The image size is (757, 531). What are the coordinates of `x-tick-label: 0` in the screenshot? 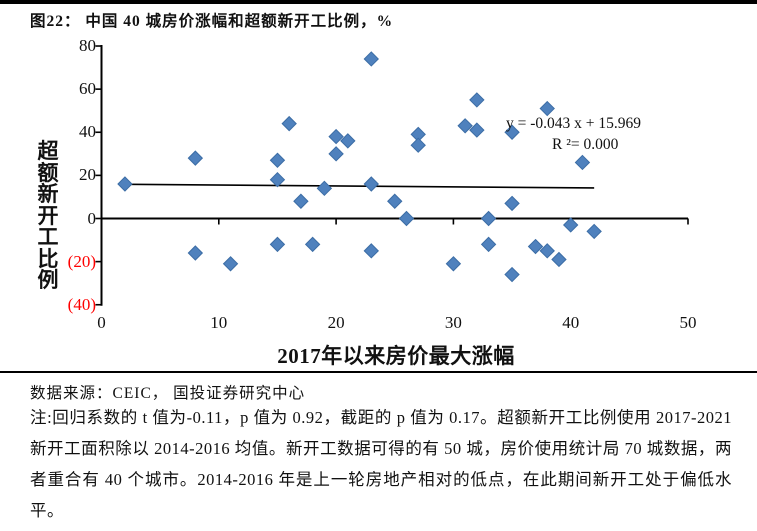 It's located at (101, 322).